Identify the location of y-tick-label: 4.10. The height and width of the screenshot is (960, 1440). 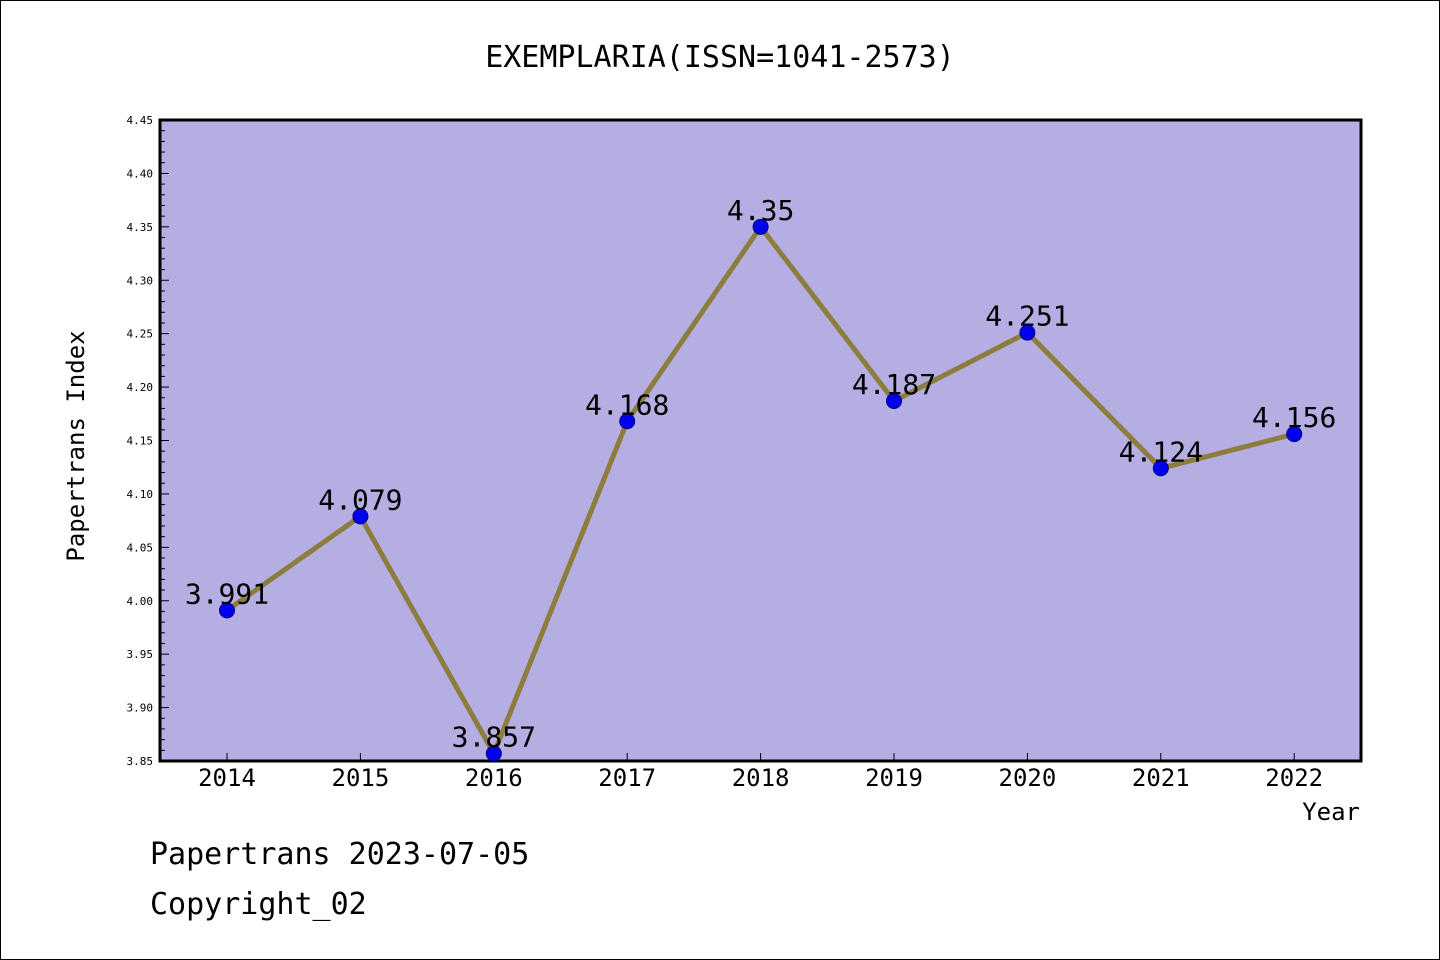
(140, 494).